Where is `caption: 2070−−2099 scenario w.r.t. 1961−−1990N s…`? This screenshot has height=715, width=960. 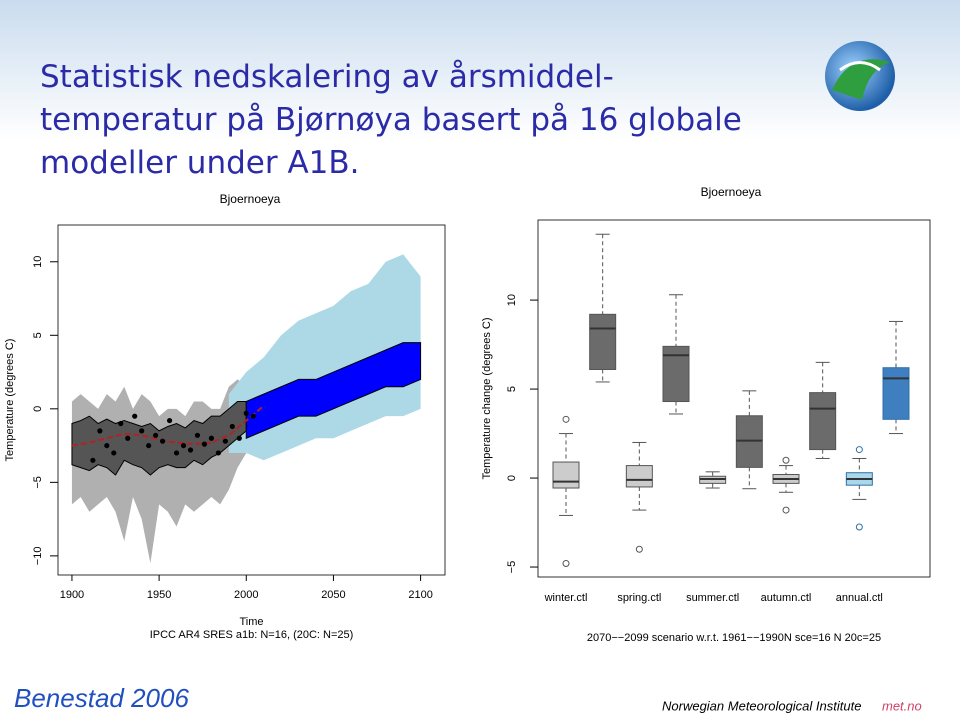
caption: 2070−−2099 scenario w.r.t. 1961−−1990N s… is located at coordinates (734, 638).